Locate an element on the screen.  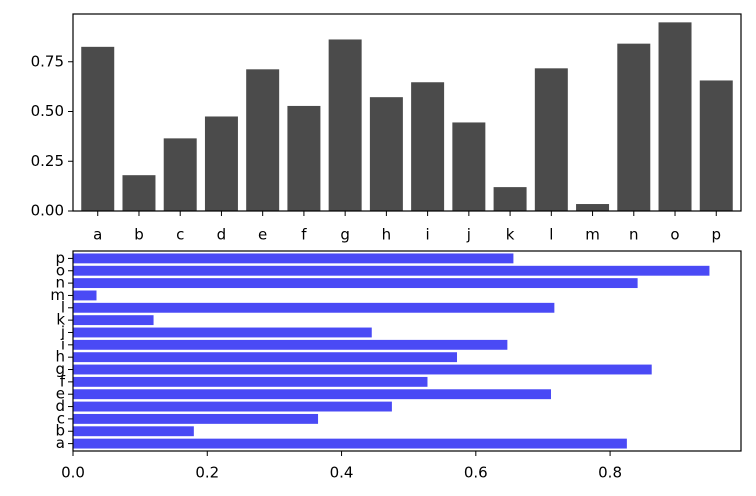
bar-n is located at coordinates (634, 127).